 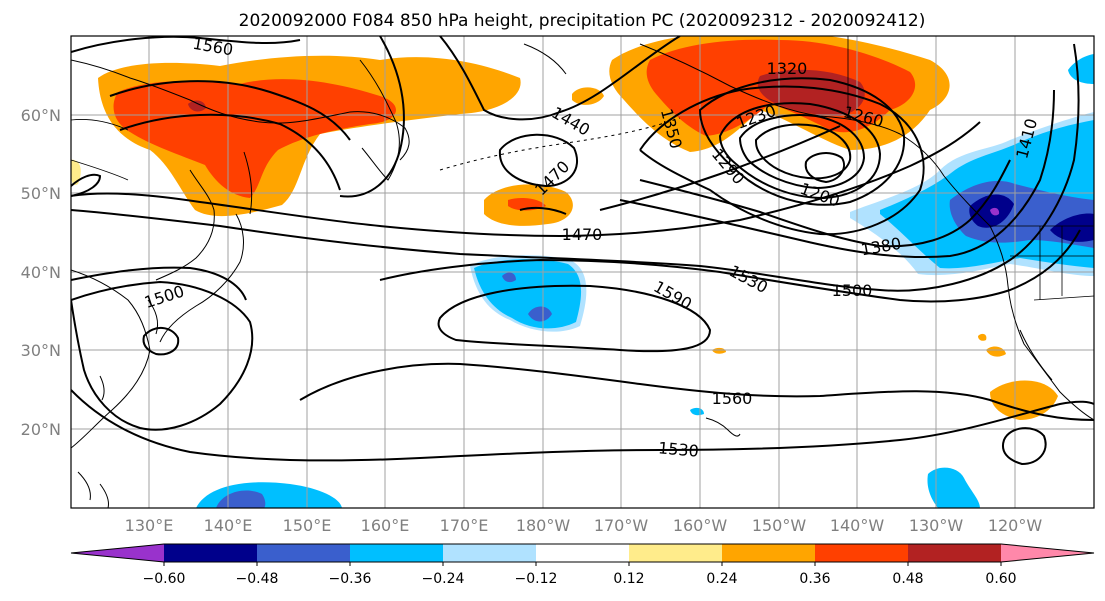 I want to click on lon-tick-label: 140°W, so click(x=857, y=525).